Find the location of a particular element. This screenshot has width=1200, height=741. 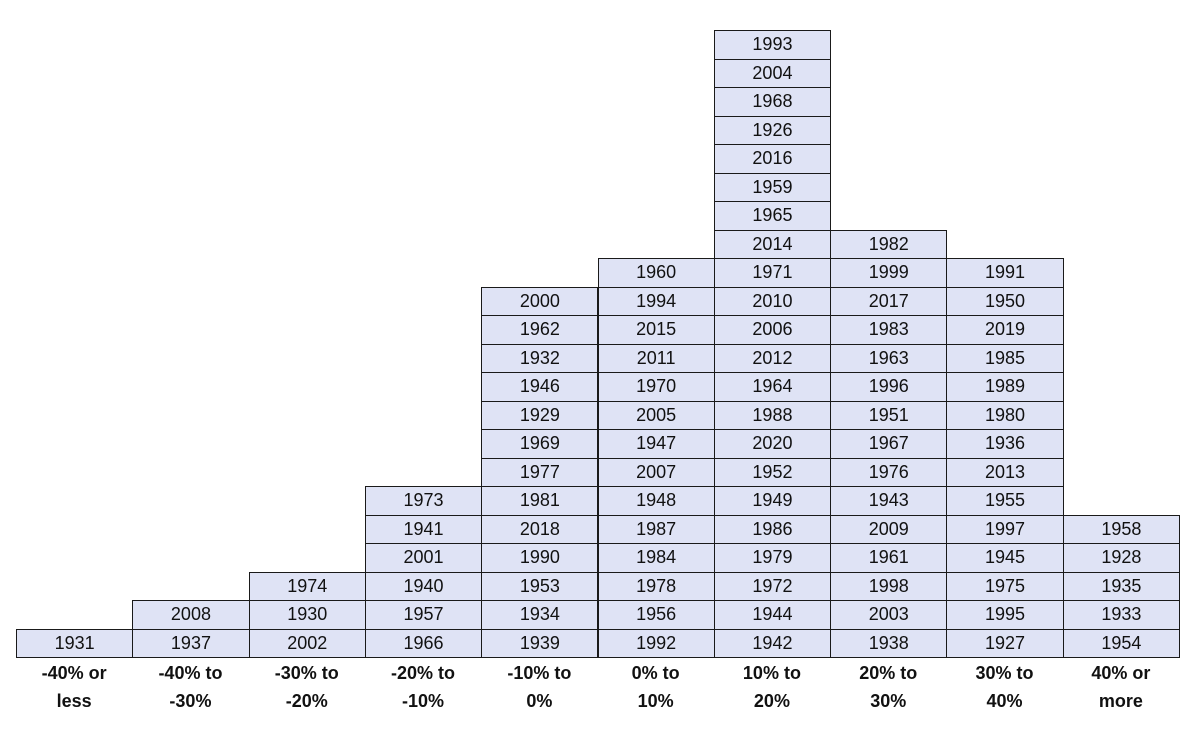

year-cell: 1946 is located at coordinates (540, 387).